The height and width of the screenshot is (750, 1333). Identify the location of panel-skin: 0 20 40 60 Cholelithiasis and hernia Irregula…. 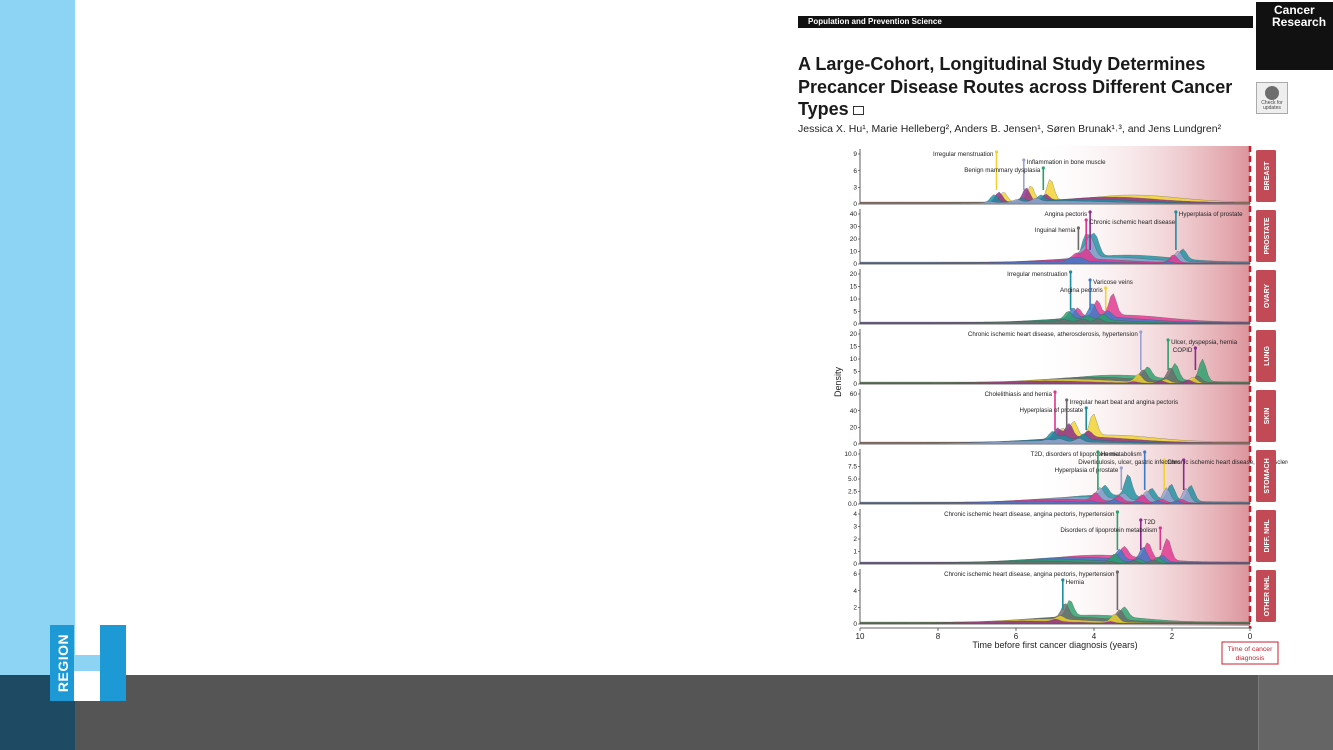
(1063, 418).